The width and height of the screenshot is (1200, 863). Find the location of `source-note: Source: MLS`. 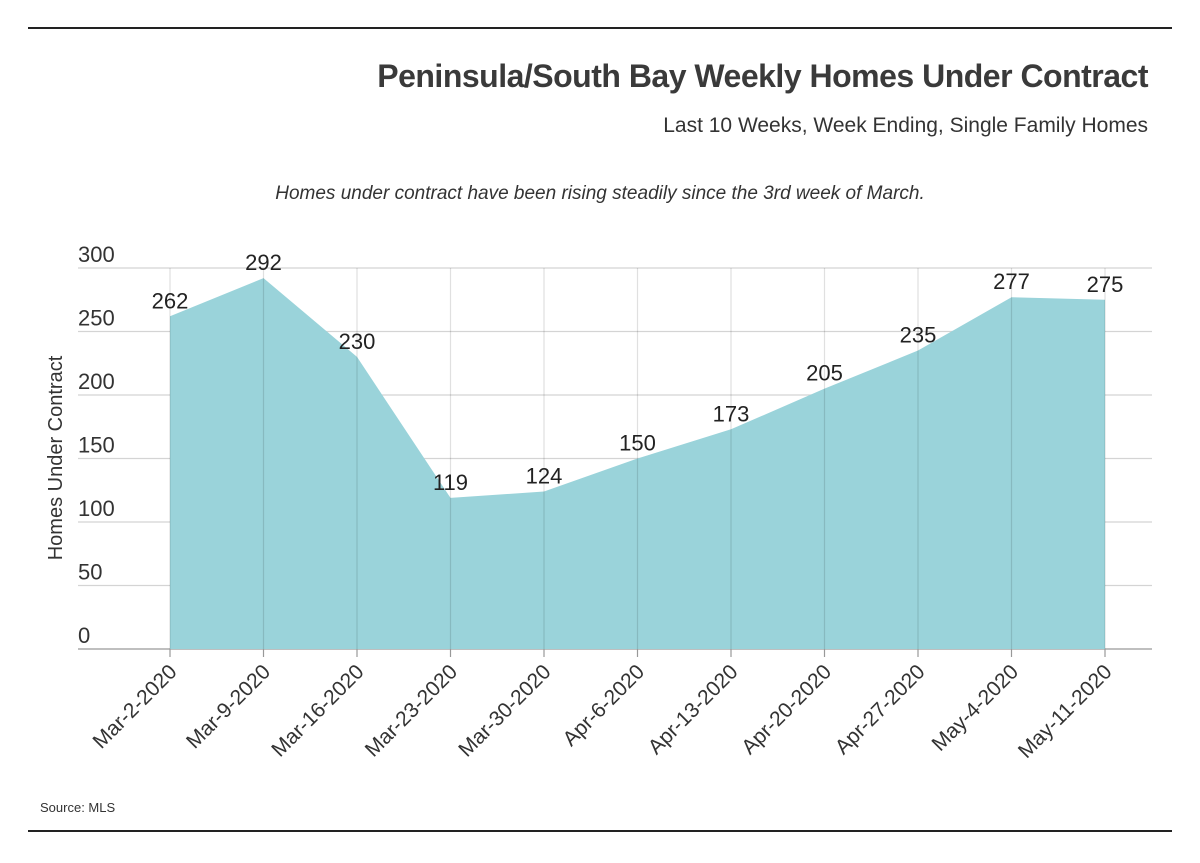

source-note: Source: MLS is located at coordinates (78, 807).